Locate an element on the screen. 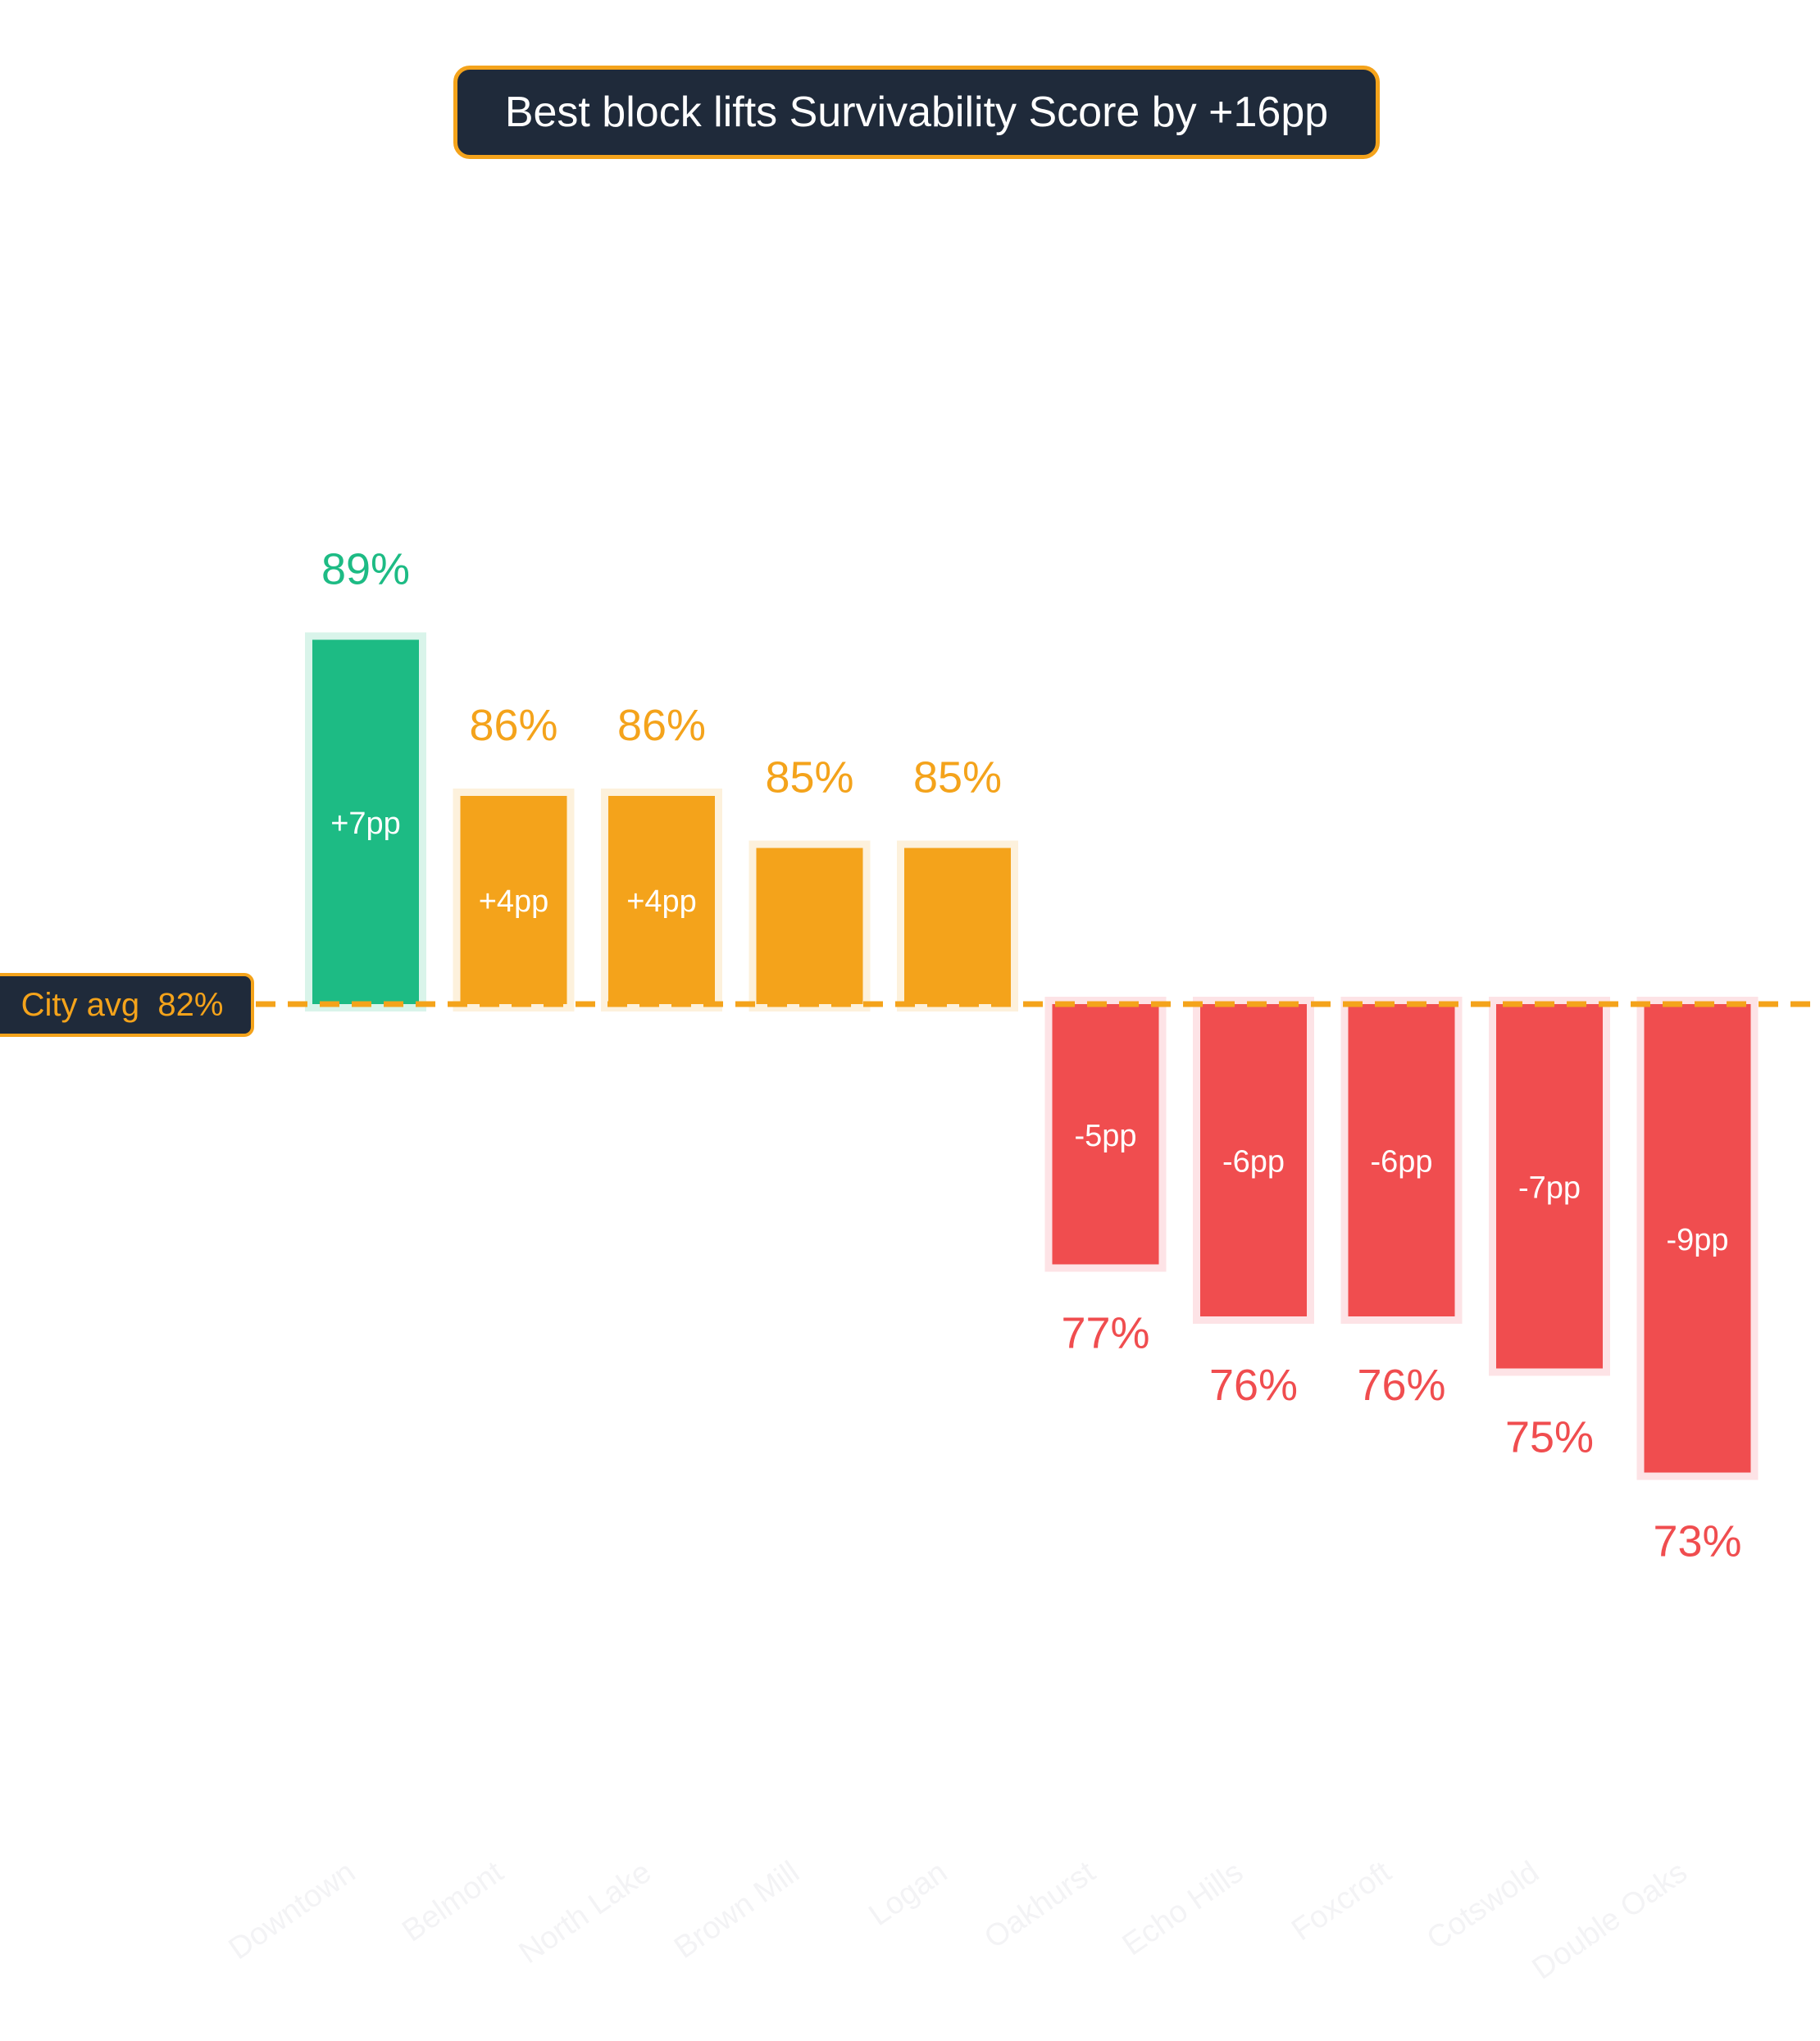  city-avg-badge: City avg 82% is located at coordinates (127, 1005).